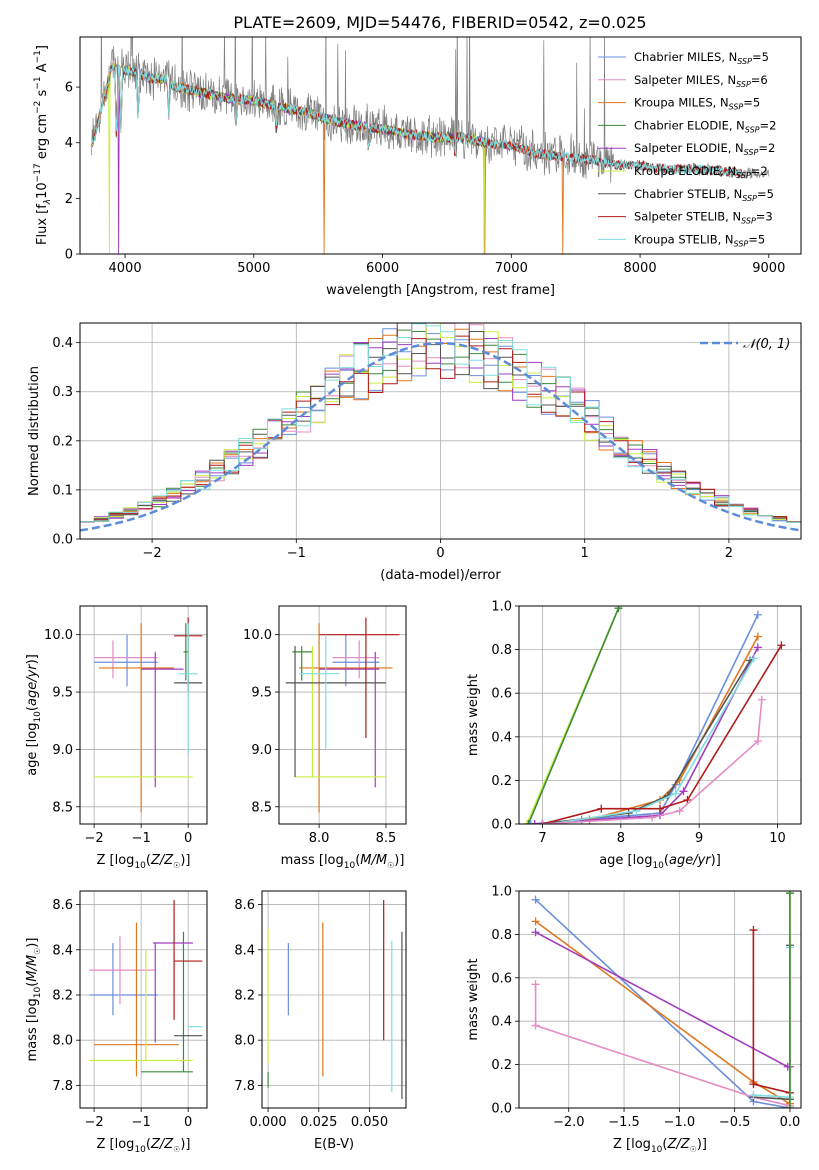  Describe the element at coordinates (511, 268) in the screenshot. I see `x-tick-label: 7000` at that location.